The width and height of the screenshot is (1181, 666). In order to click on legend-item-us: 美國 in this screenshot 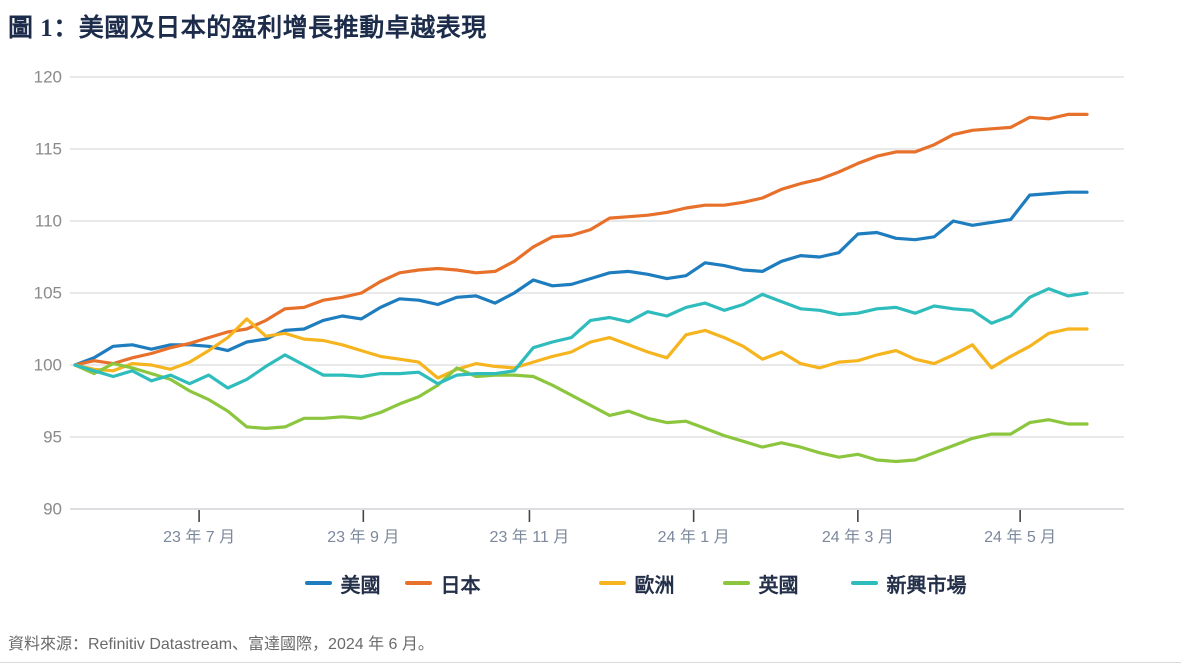, I will do `click(342, 583)`.